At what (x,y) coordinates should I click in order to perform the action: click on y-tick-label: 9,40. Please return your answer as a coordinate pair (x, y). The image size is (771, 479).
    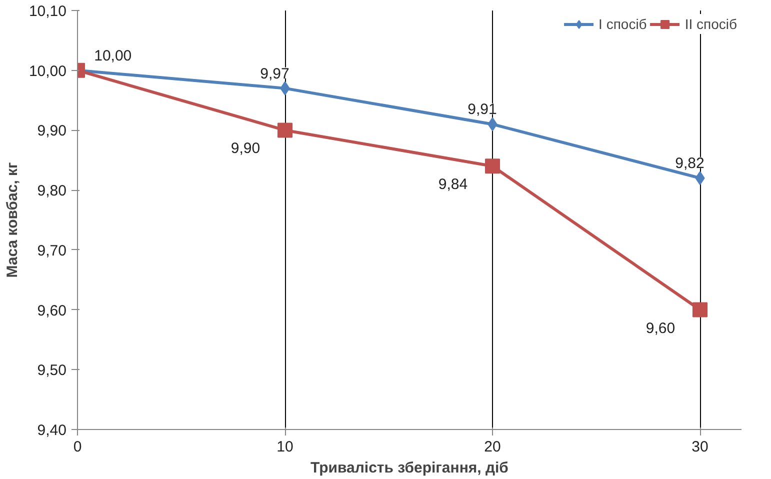
    Looking at the image, I should click on (52, 430).